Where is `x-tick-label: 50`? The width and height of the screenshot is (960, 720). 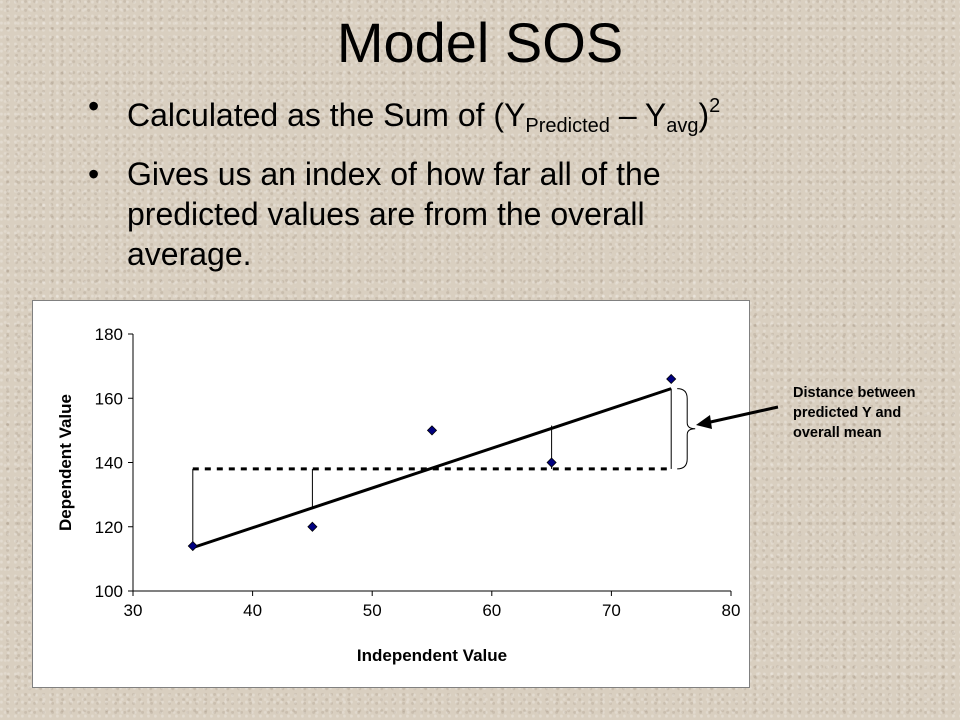 x-tick-label: 50 is located at coordinates (372, 610).